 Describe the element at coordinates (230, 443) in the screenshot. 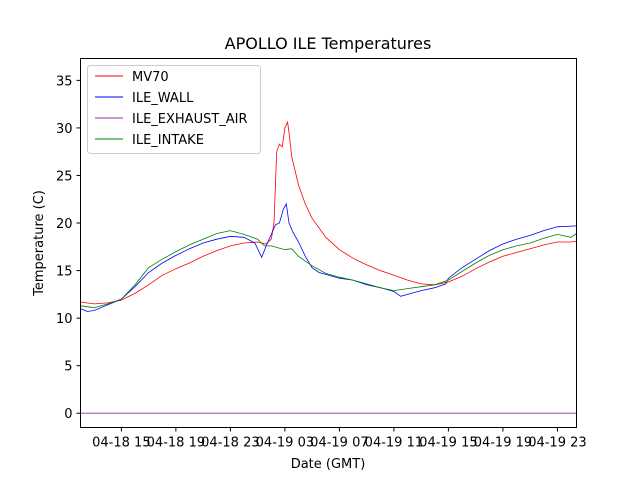

I see `x-tick-label: 04-18 23` at that location.